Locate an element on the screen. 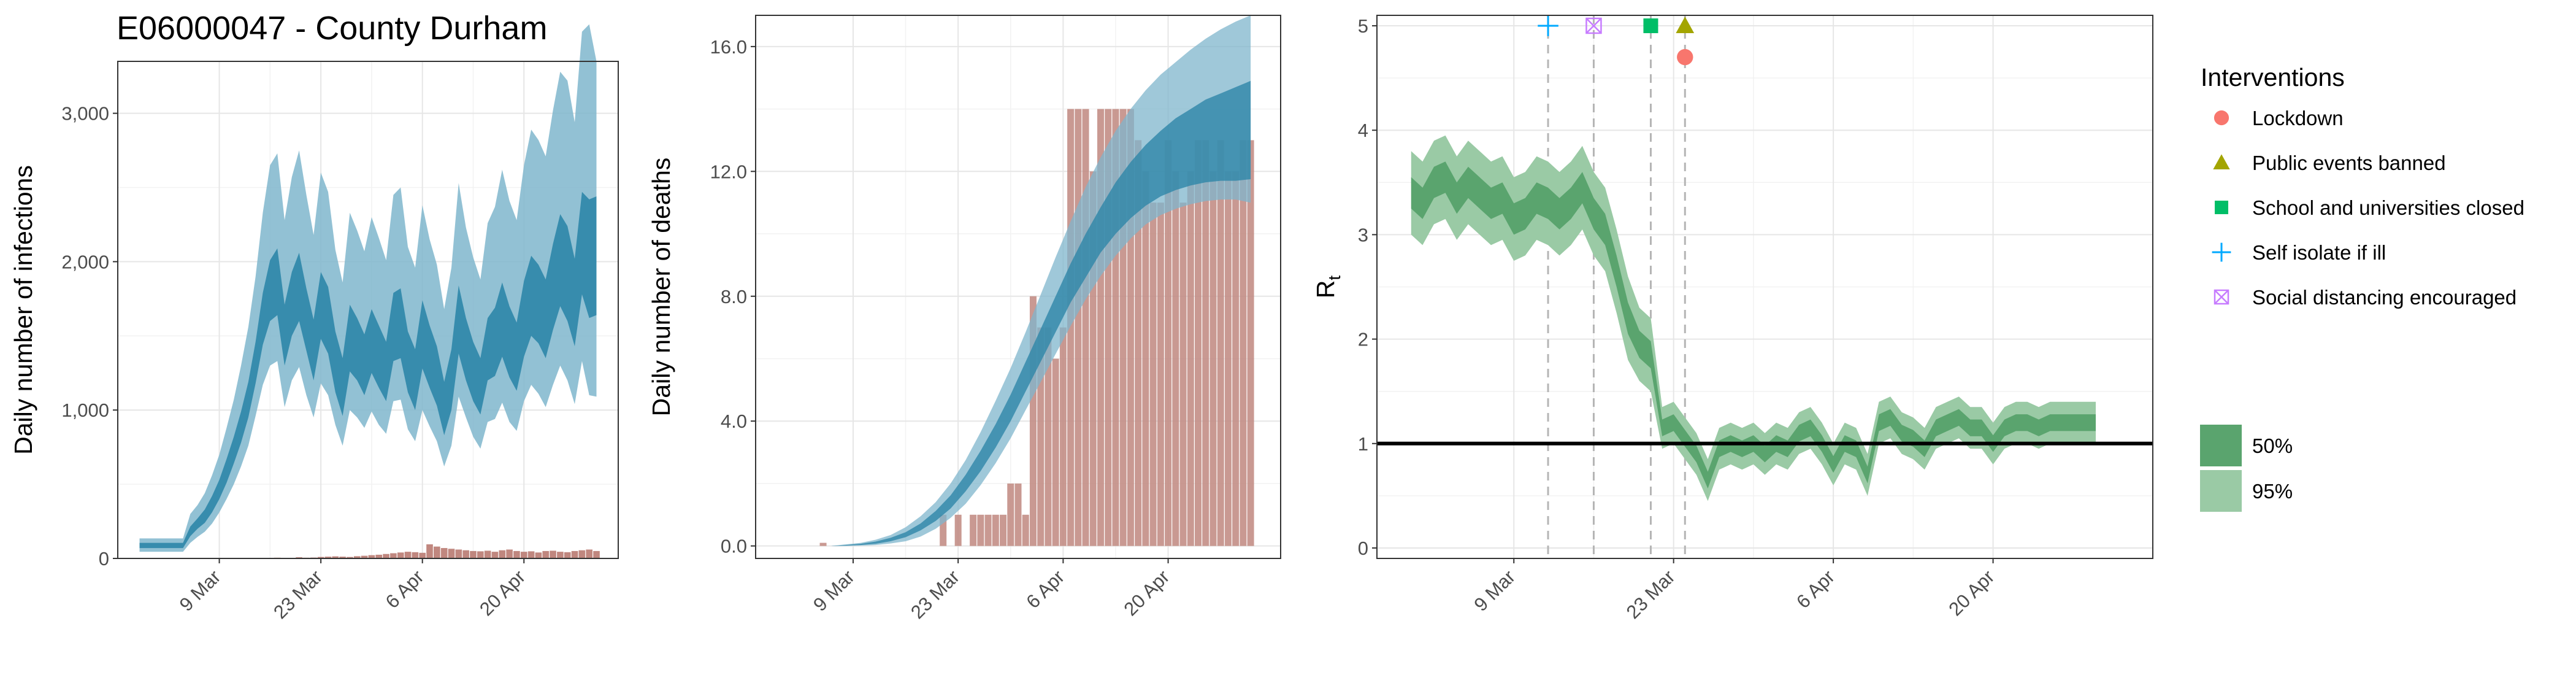  y-tick-label: 8.0 is located at coordinates (734, 296).